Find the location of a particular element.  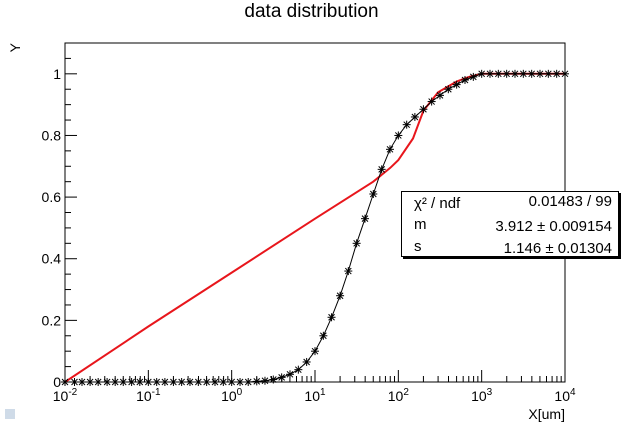

chart-title: data distribution is located at coordinates (311, 11).